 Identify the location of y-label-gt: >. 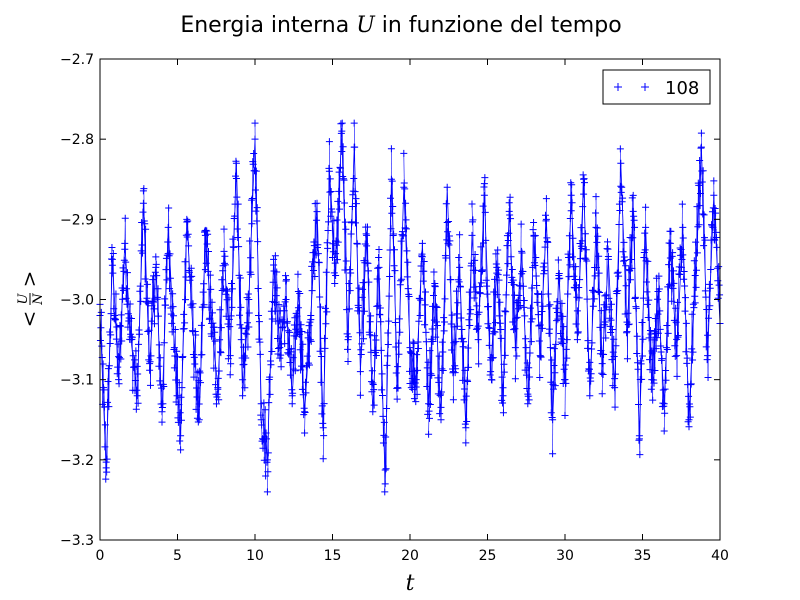
(29, 279).